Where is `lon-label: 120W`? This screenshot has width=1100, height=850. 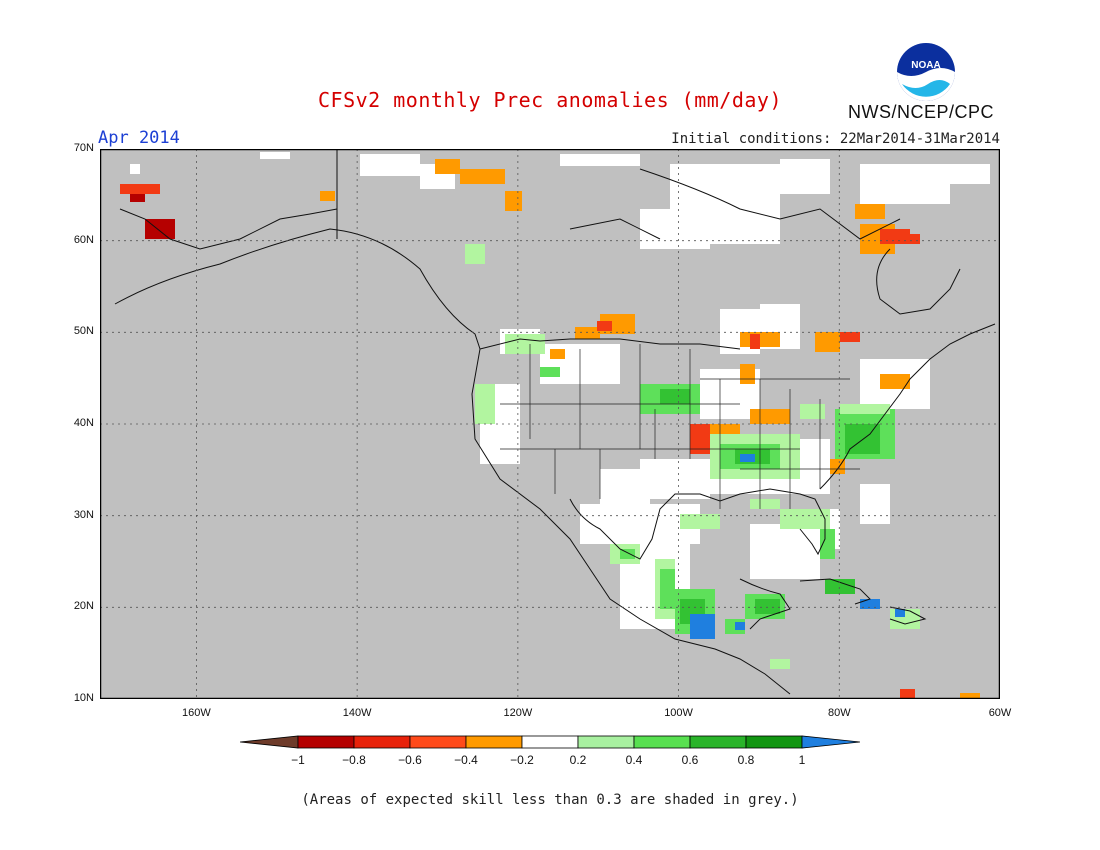 lon-label: 120W is located at coordinates (518, 713).